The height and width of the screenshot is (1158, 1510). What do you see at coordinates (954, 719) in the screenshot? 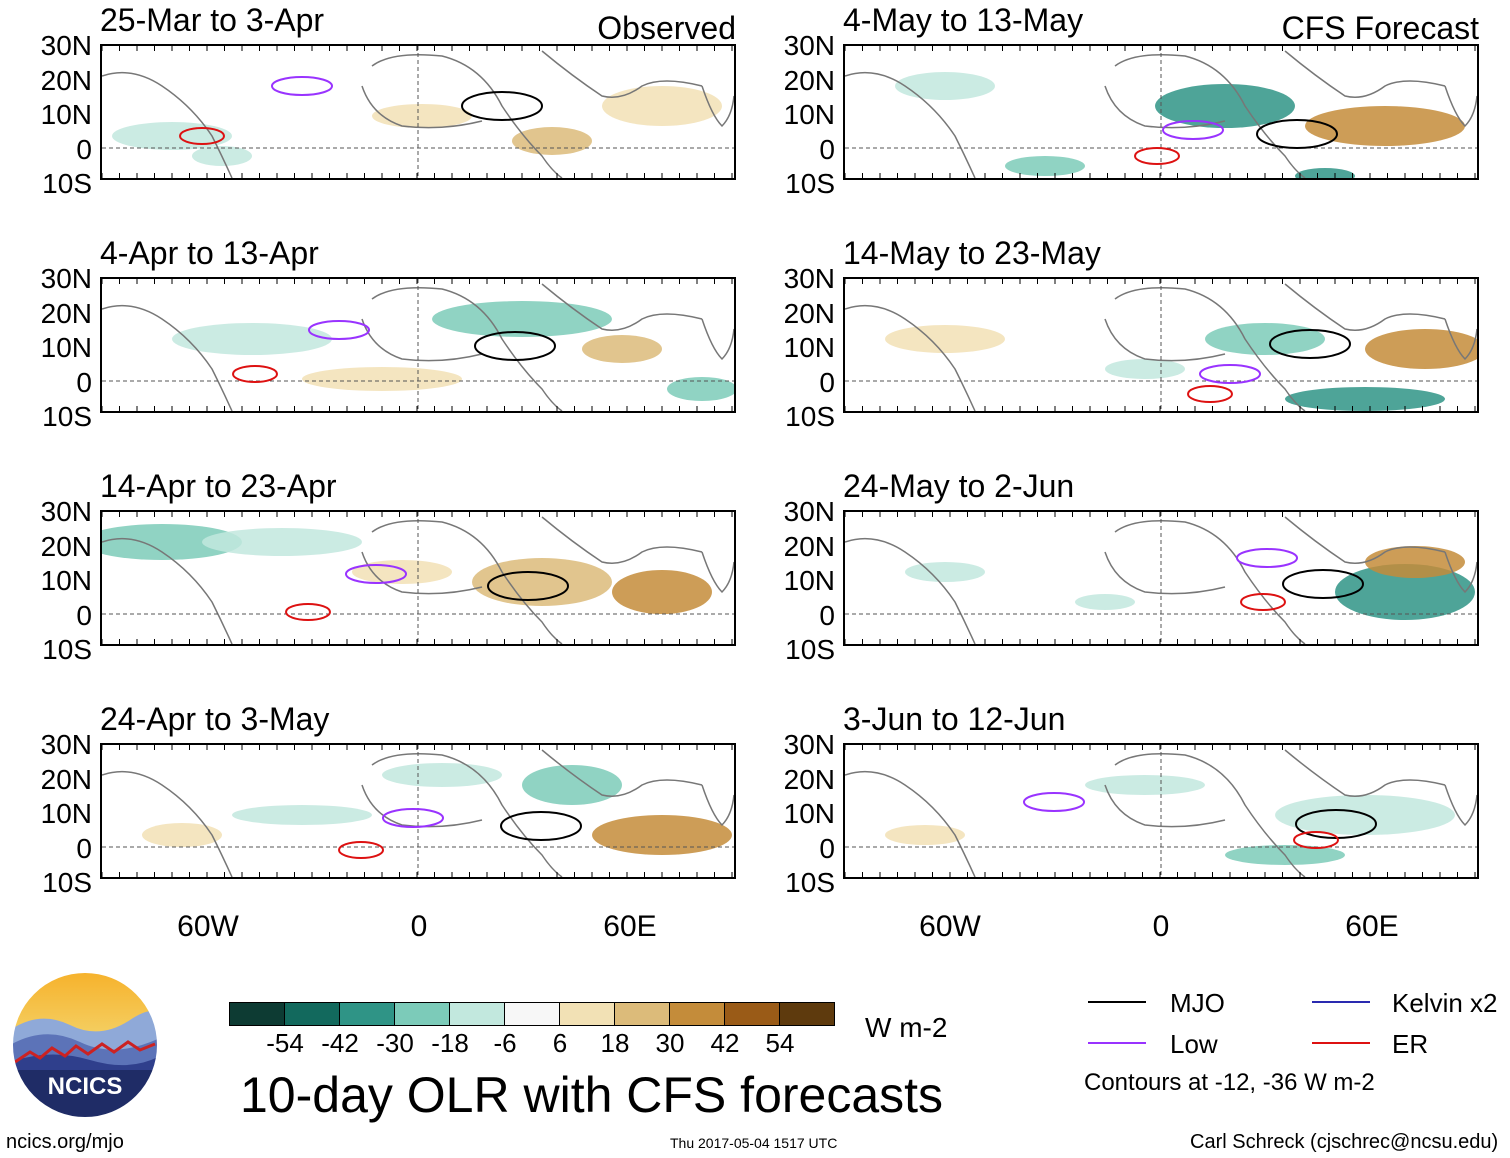
I see `panel-title: 3-Jun to 12-Jun` at bounding box center [954, 719].